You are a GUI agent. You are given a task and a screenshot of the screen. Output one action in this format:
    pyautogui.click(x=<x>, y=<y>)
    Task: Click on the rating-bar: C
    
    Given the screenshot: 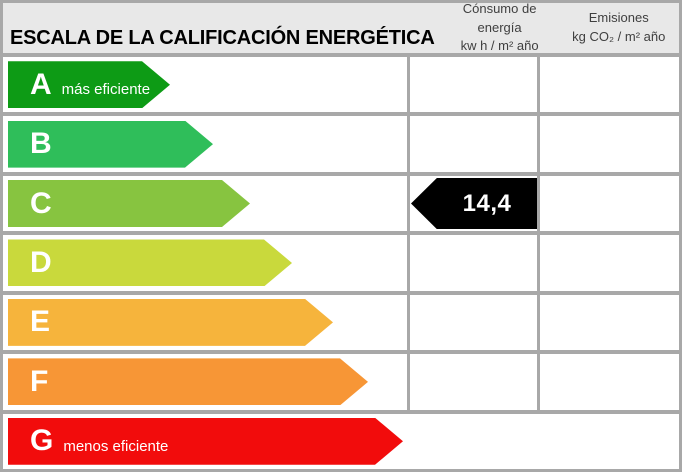 What is the action you would take?
    pyautogui.click(x=129, y=203)
    